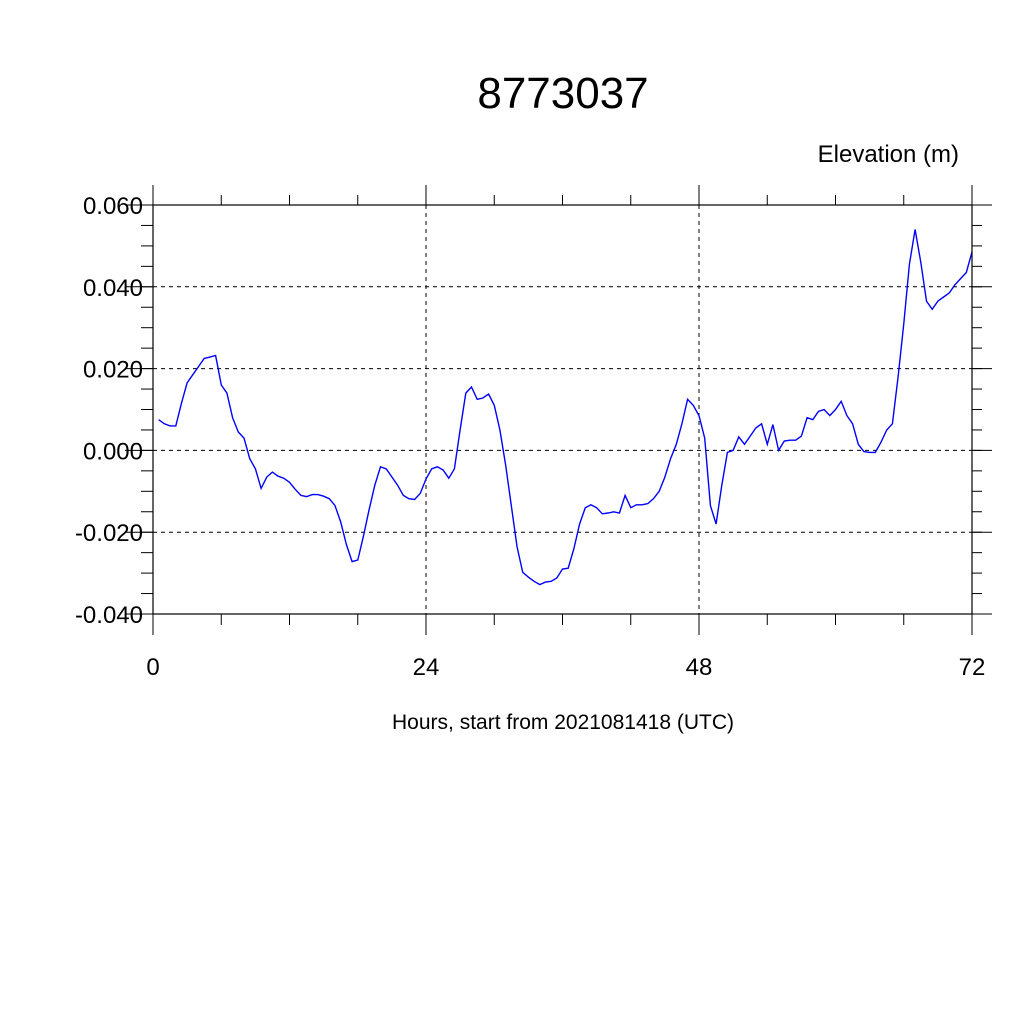 This screenshot has height=1024, width=1024. What do you see at coordinates (562, 93) in the screenshot?
I see `chart-title: 8773037` at bounding box center [562, 93].